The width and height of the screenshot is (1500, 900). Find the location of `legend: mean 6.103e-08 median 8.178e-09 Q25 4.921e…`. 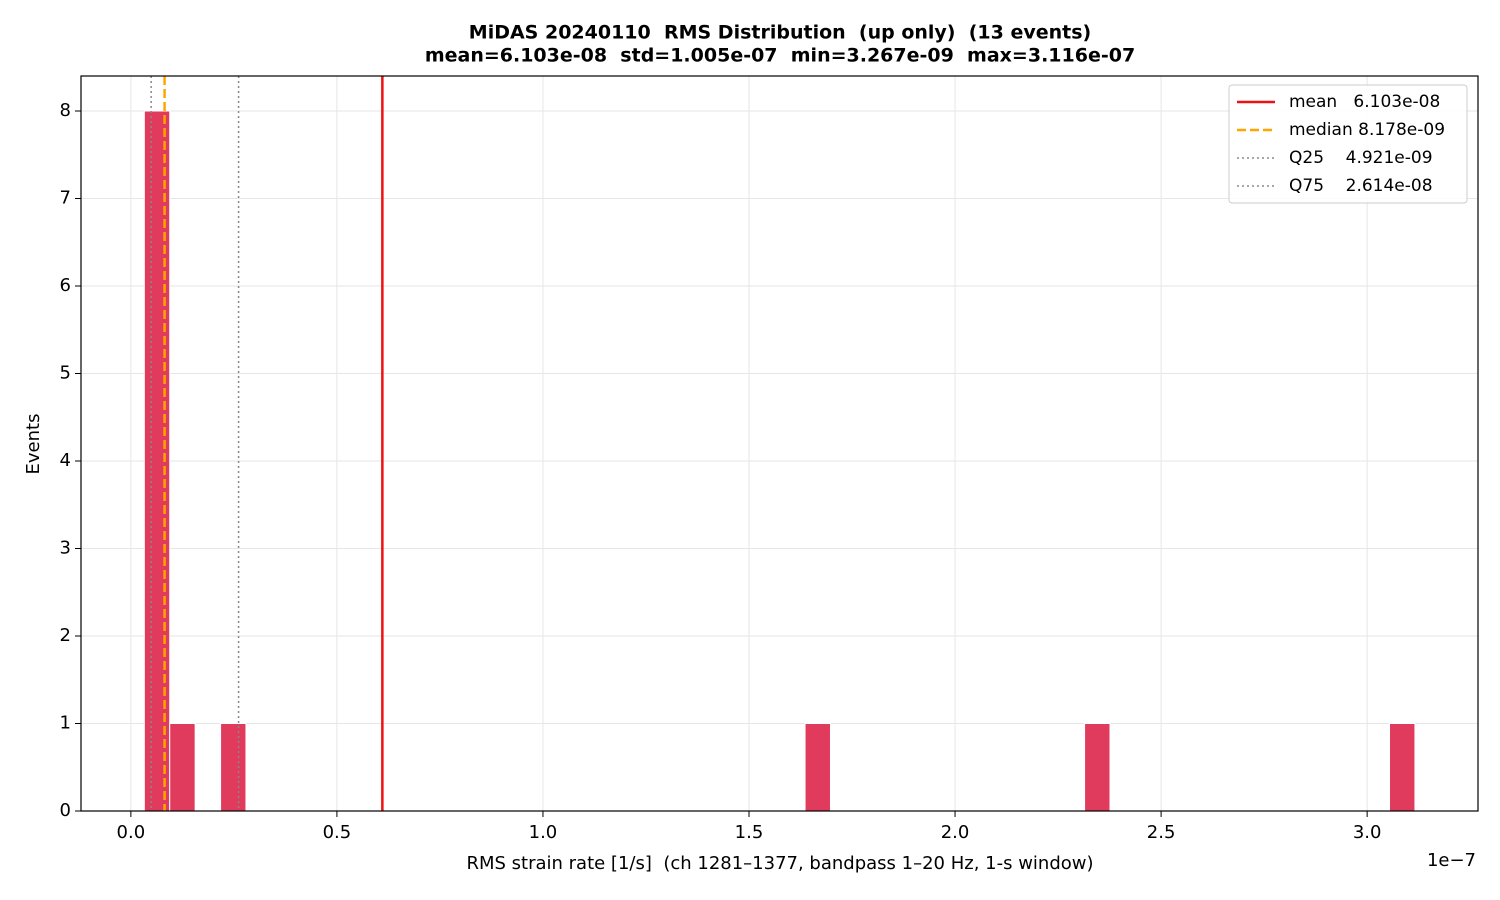

legend: mean 6.103e-08 median 8.178e-09 Q25 4.921e… is located at coordinates (1348, 144).